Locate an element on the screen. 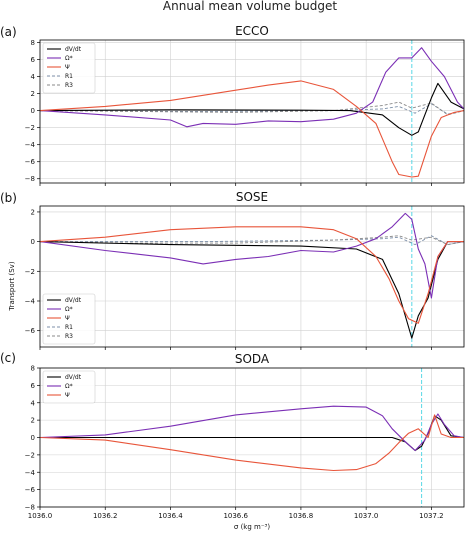 Image resolution: width=474 pixels, height=534 pixels. figure-title: Annual mean volume budget is located at coordinates (250, 6).